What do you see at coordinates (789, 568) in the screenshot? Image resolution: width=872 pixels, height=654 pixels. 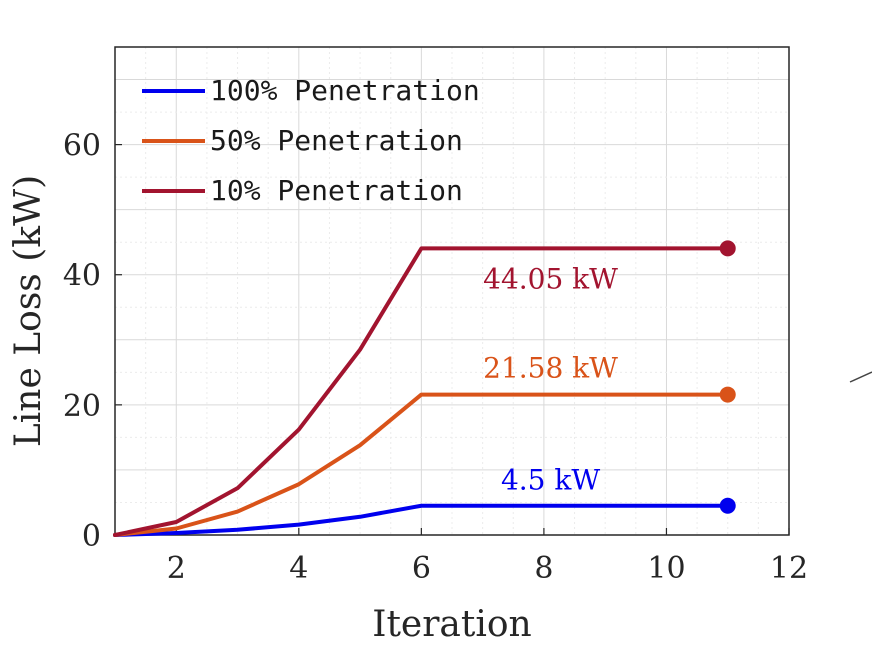 I see `x-tick-label: 12` at bounding box center [789, 568].